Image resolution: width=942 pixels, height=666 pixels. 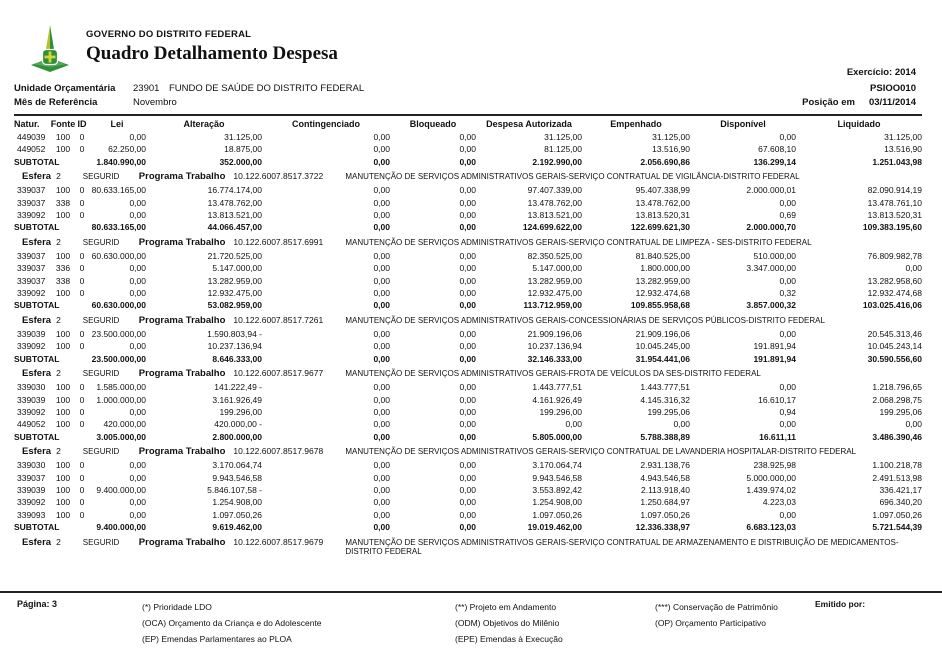 I want to click on table-cell: 2.000.000,01, so click(x=771, y=190).